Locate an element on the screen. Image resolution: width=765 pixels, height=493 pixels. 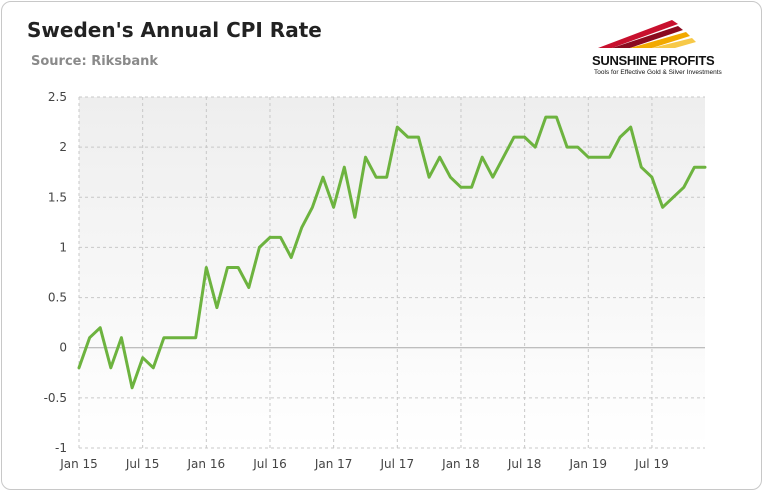
y-tick-label: 0 is located at coordinates (63, 348).